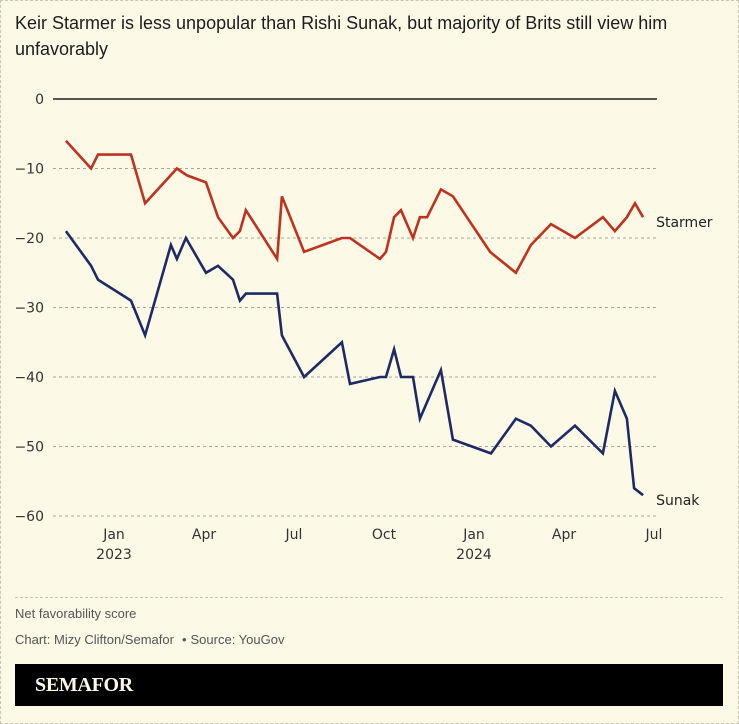  I want to click on y-tick-label: −20, so click(29, 239).